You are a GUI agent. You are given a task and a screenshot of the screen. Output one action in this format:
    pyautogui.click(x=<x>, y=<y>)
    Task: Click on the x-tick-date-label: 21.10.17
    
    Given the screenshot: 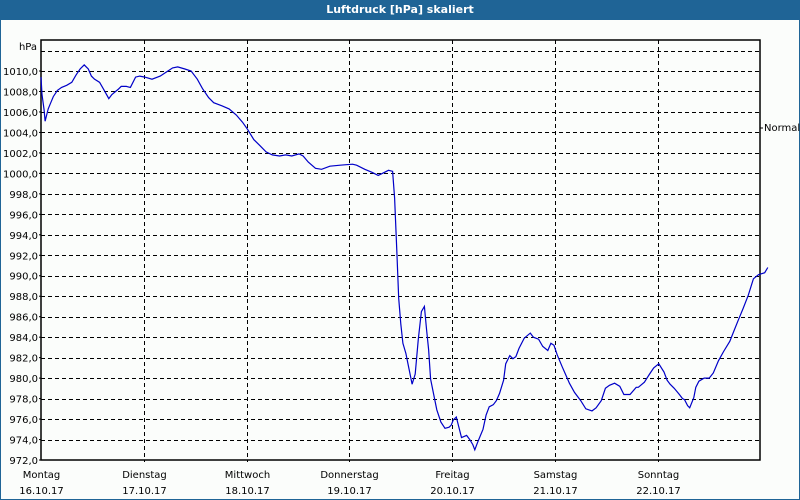 What is the action you would take?
    pyautogui.click(x=555, y=491)
    